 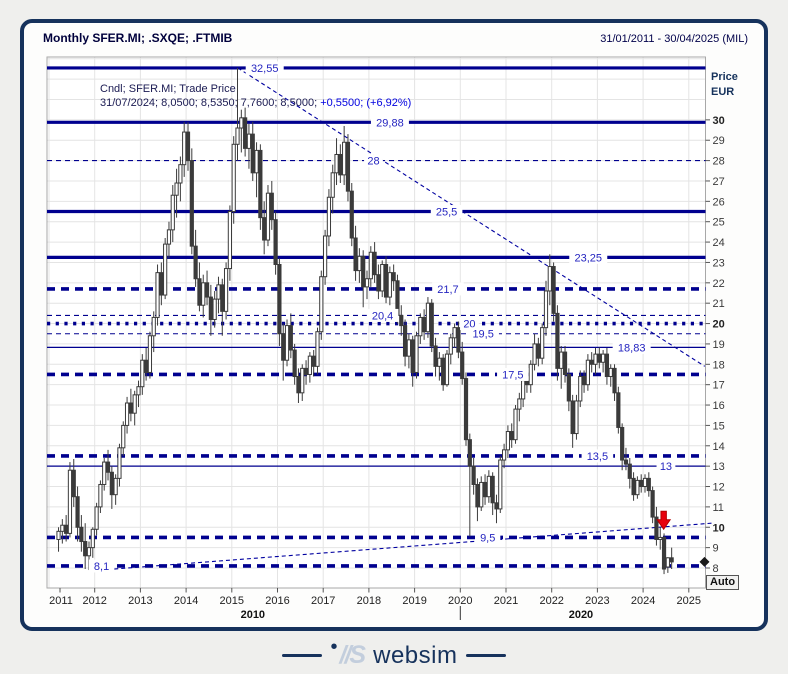 I want to click on auto-scale-button: Auto, so click(x=723, y=582).